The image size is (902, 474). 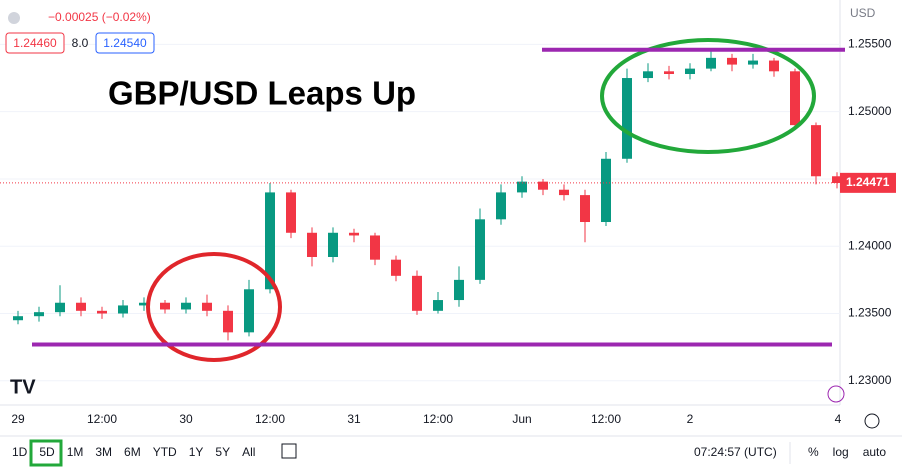 I want to click on y-tick-label: 1.23500, so click(x=870, y=313).